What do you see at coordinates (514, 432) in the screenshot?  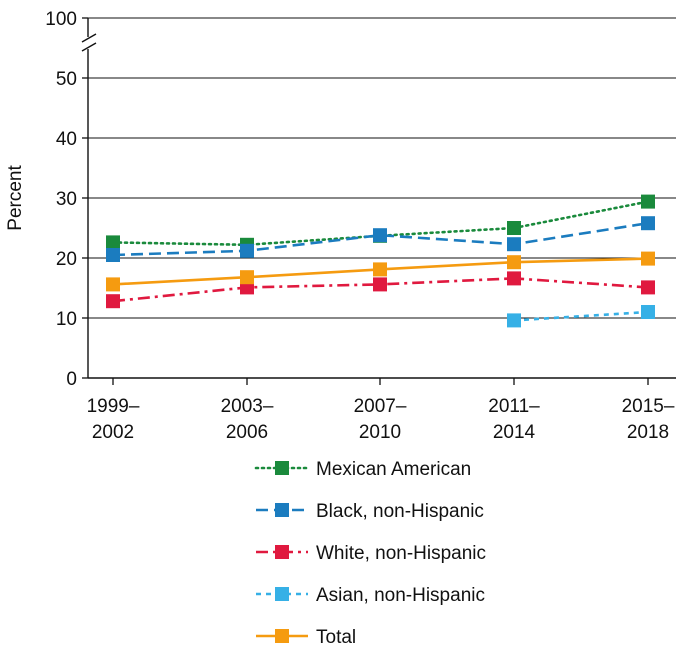 I see `x-tick-label-2011-2014-line2: 2014` at bounding box center [514, 432].